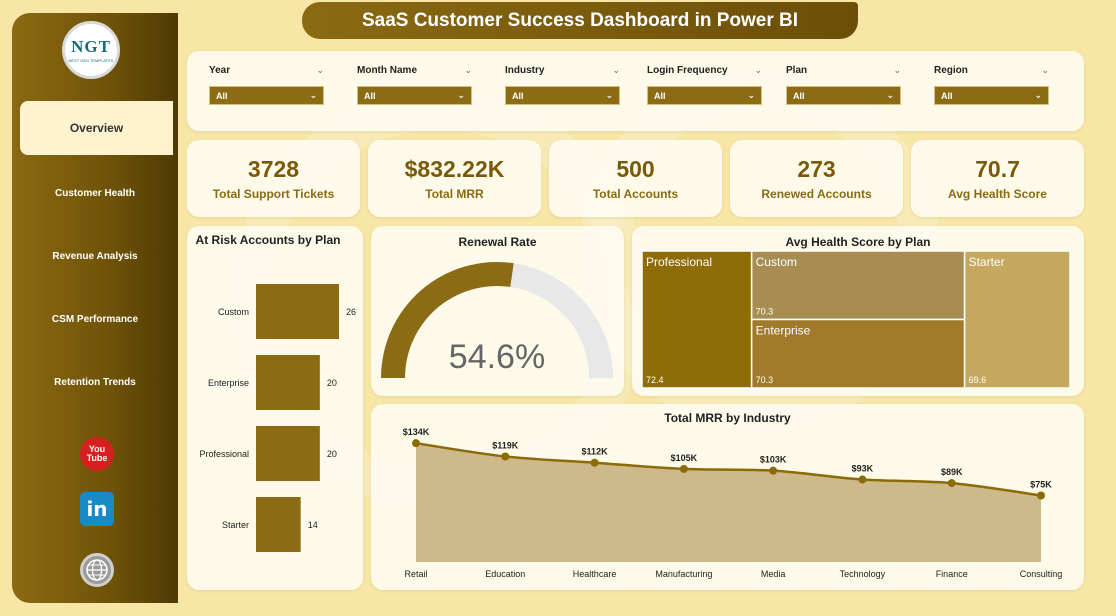  I want to click on data-label: $89K, so click(952, 472).